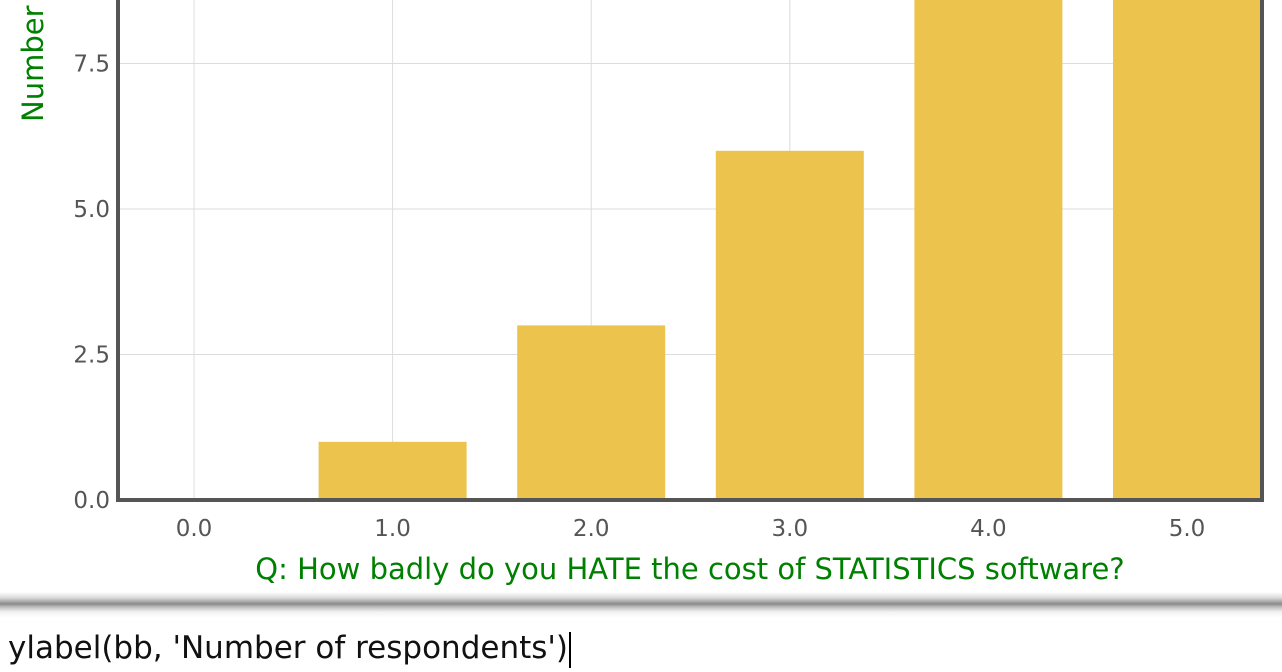  Describe the element at coordinates (591, 529) in the screenshot. I see `x-tick-label: 2.0` at that location.